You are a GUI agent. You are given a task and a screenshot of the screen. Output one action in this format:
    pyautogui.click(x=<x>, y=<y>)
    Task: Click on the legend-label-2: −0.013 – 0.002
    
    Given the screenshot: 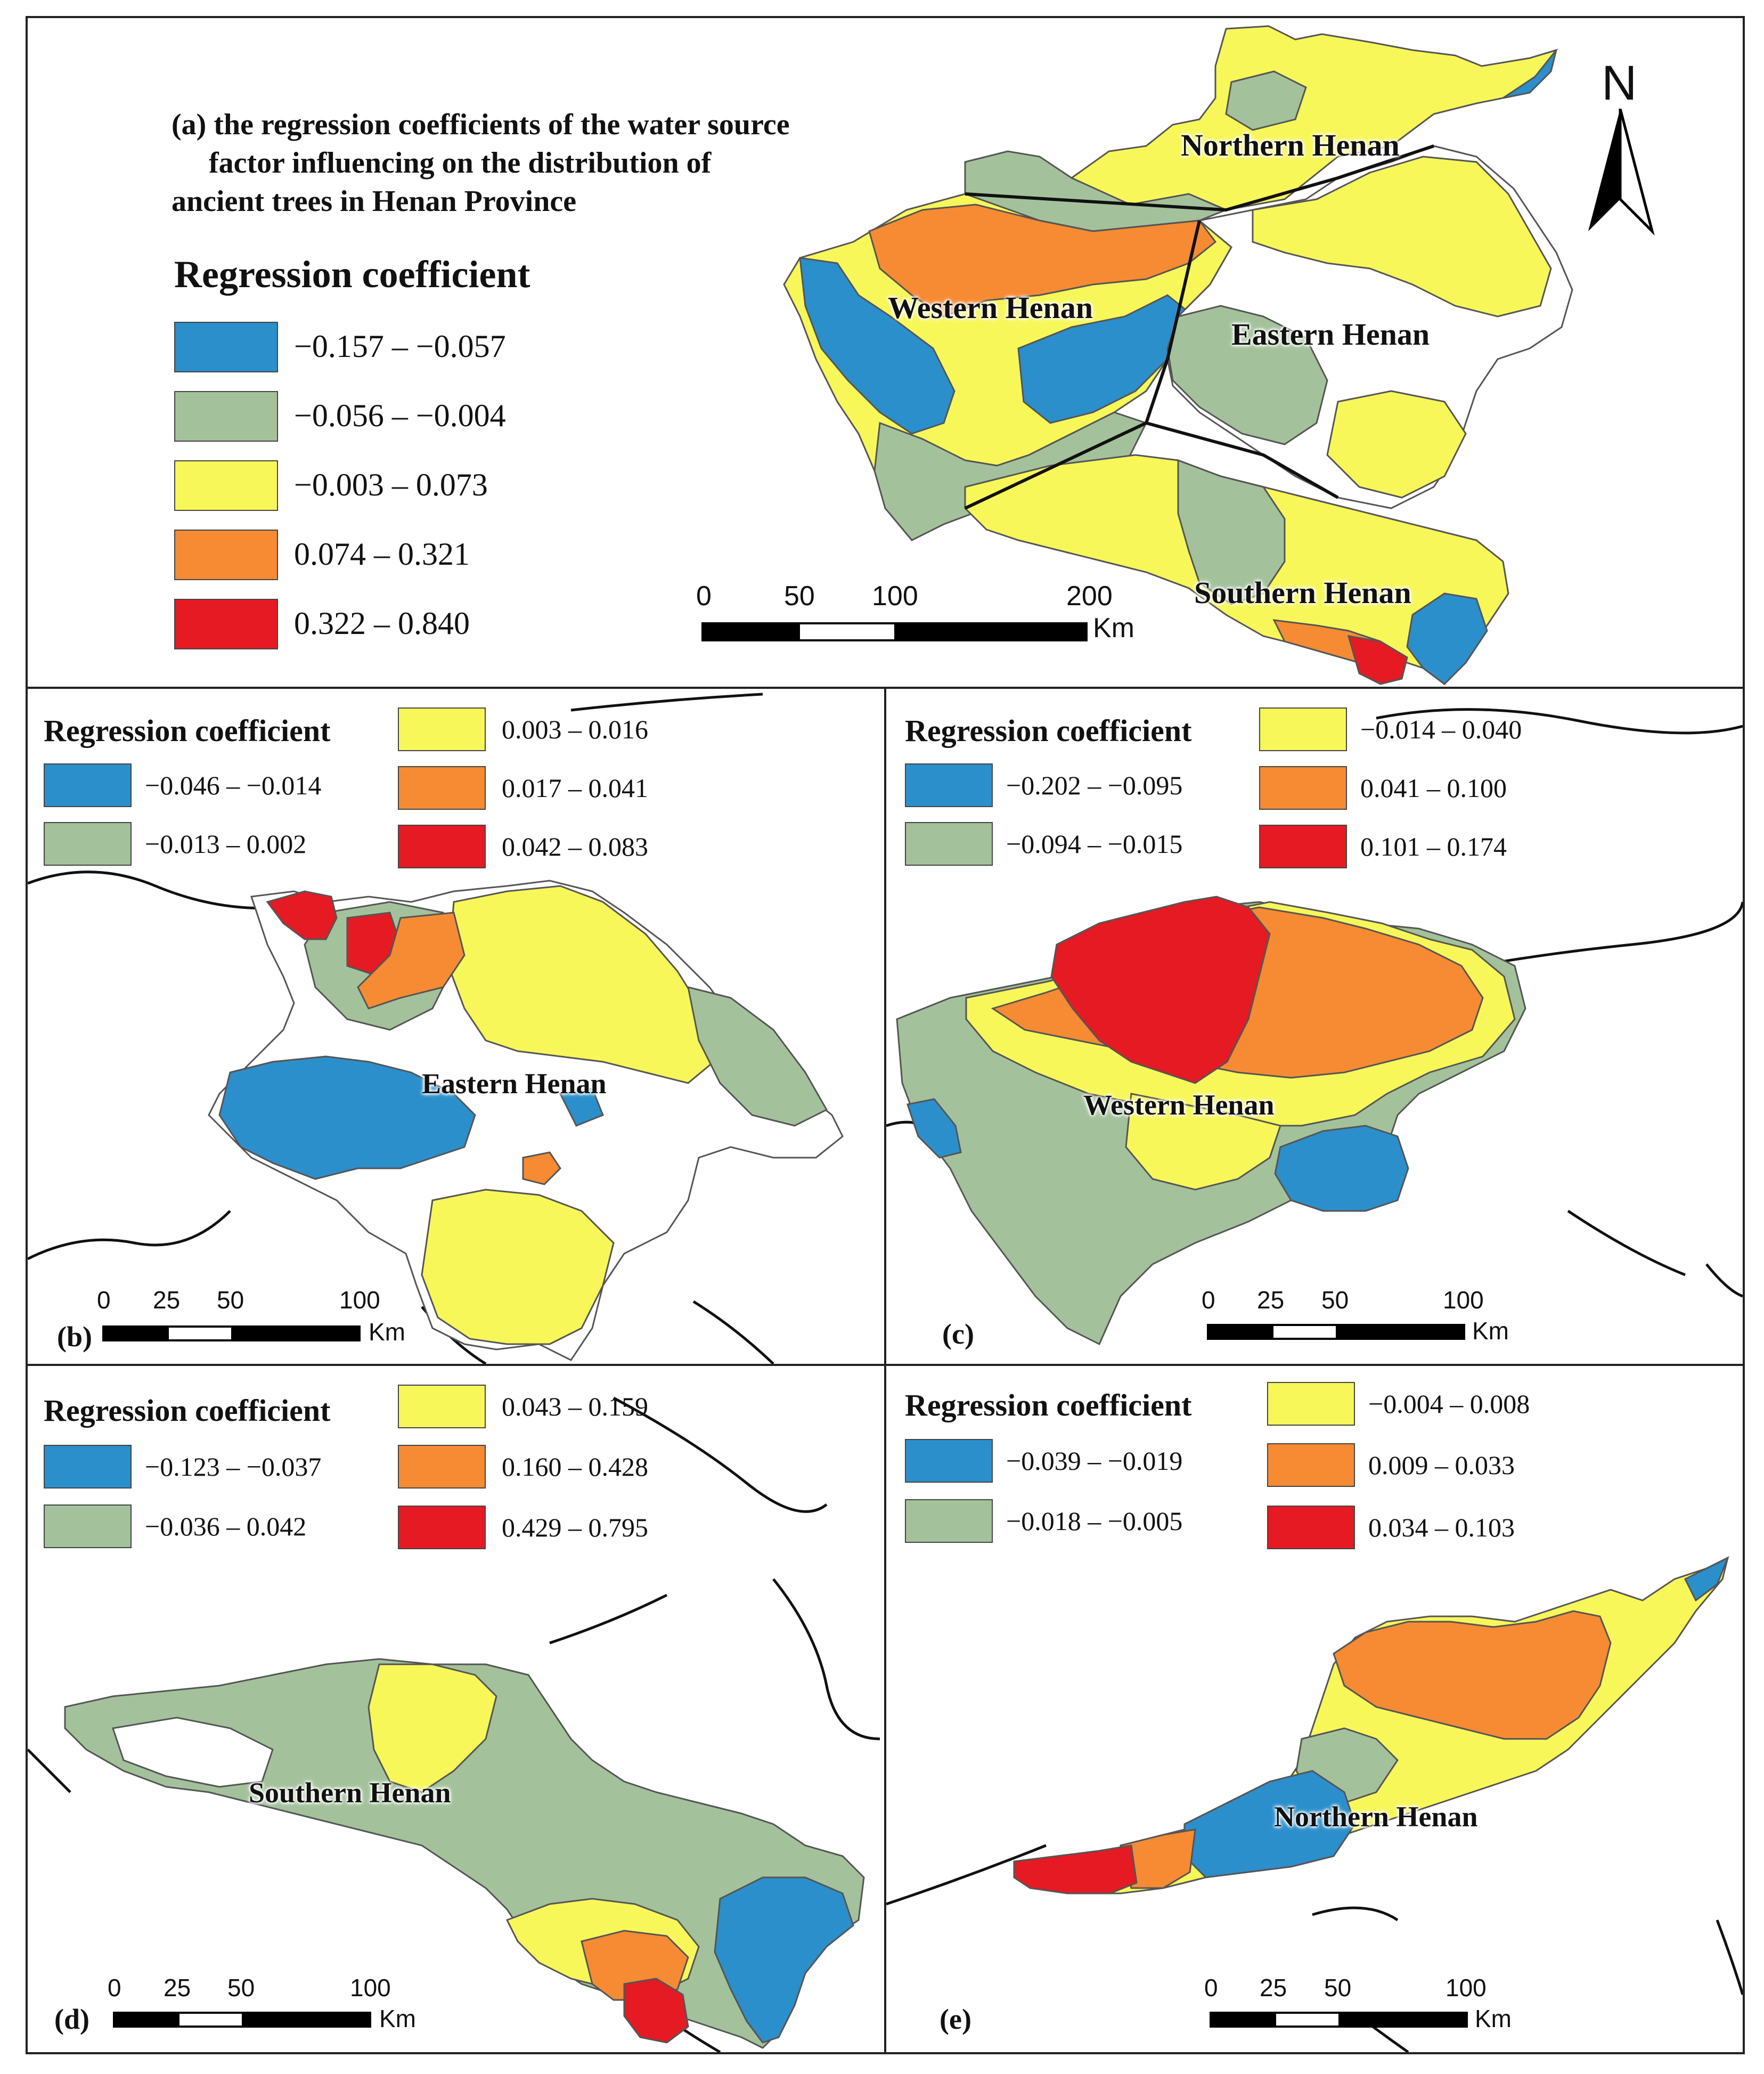 What is the action you would take?
    pyautogui.click(x=226, y=844)
    